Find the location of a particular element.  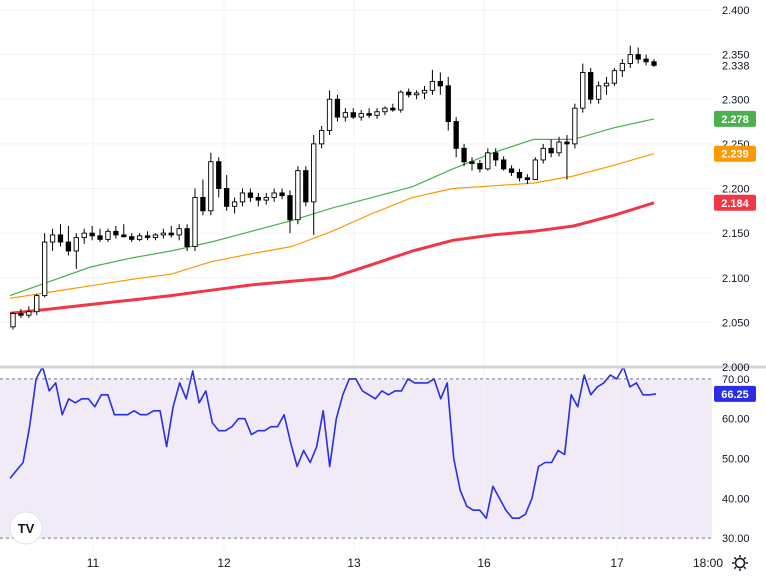

price-tick-label: 2.000 is located at coordinates (736, 368).